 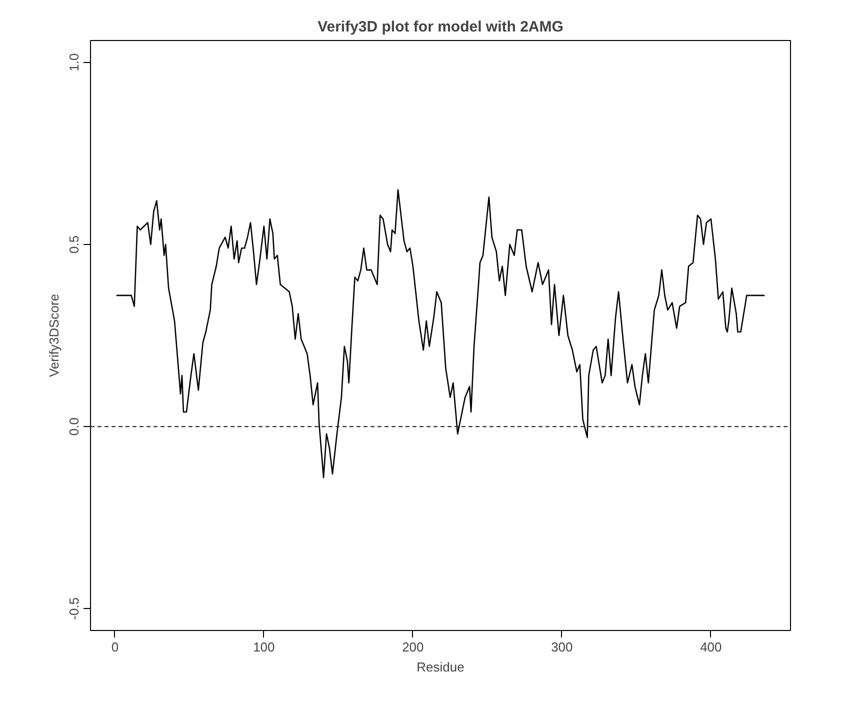 I want to click on y-tick-label: 0.0, so click(x=74, y=427).